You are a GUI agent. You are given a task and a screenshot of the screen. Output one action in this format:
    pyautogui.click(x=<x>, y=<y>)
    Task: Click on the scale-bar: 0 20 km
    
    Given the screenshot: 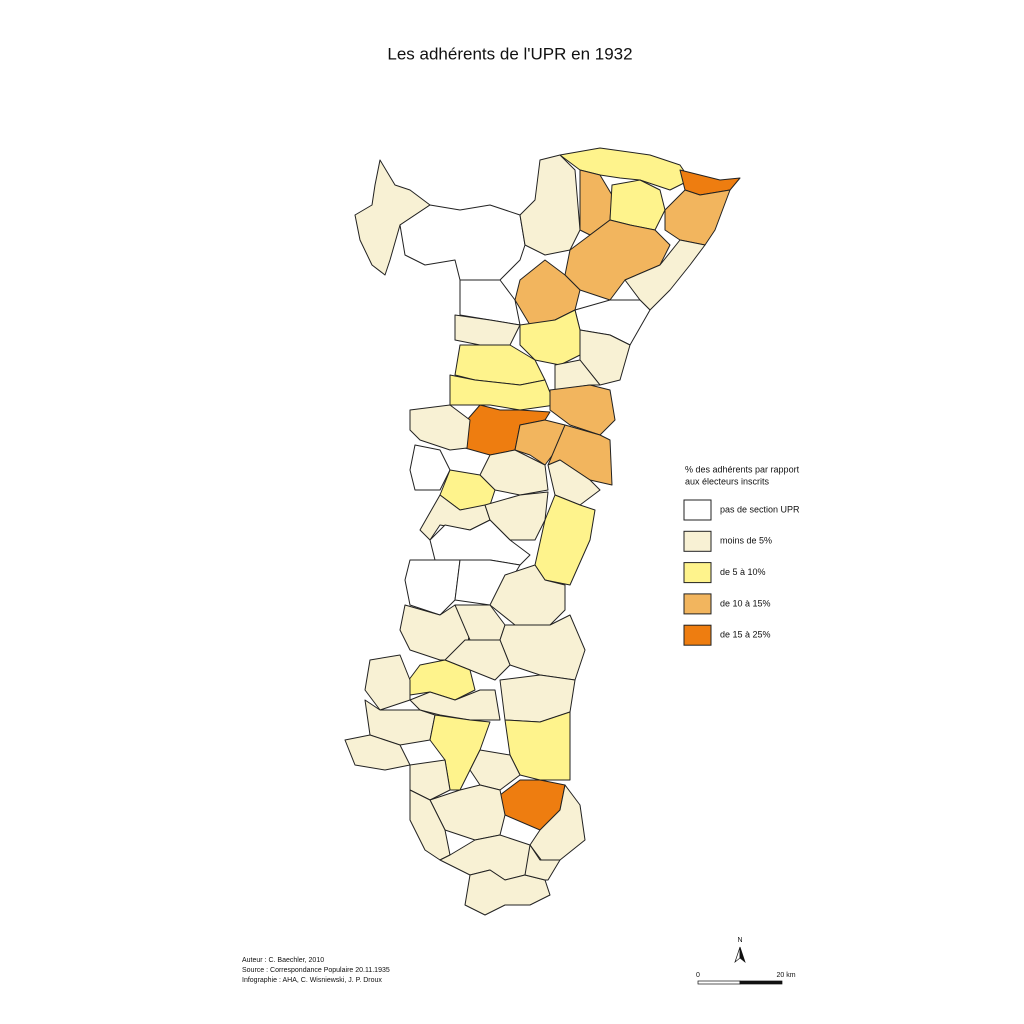 What is the action you would take?
    pyautogui.click(x=746, y=978)
    